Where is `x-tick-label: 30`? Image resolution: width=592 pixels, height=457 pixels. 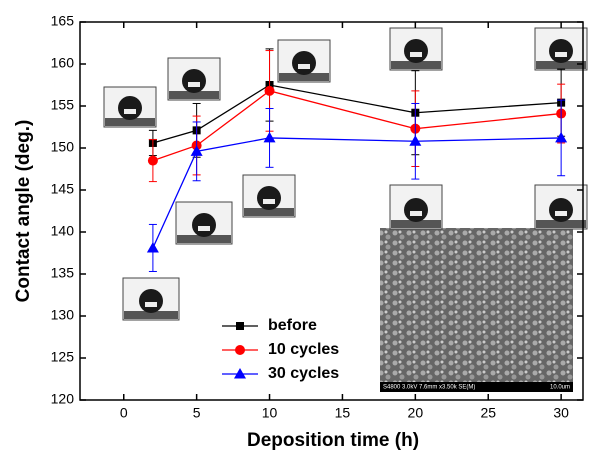 x-tick-label: 30 is located at coordinates (561, 413).